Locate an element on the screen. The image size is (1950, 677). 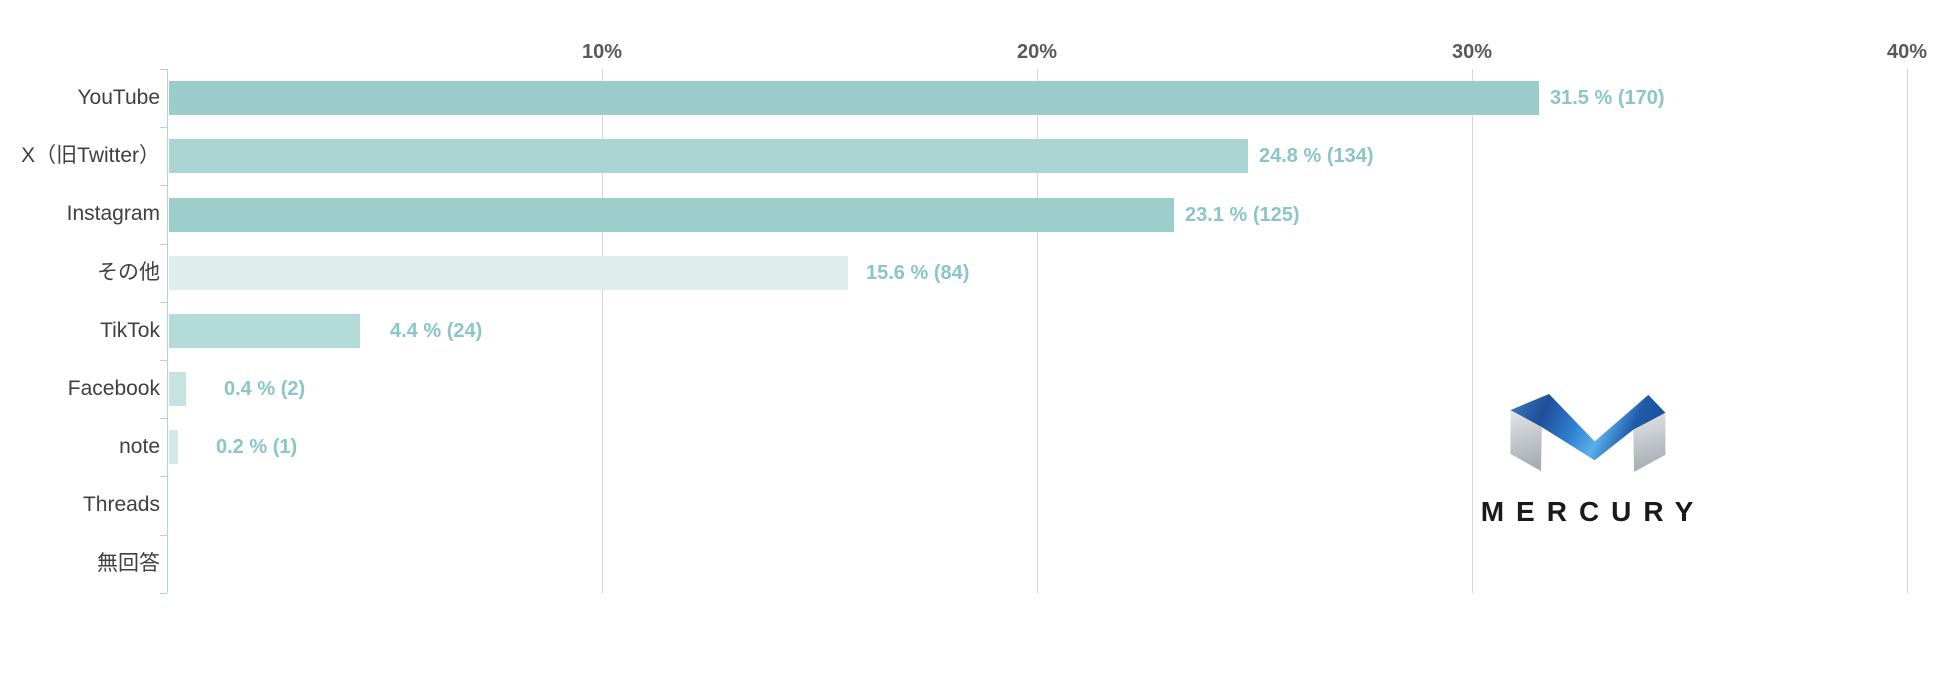
bar-X（旧Twitter） is located at coordinates (708, 156).